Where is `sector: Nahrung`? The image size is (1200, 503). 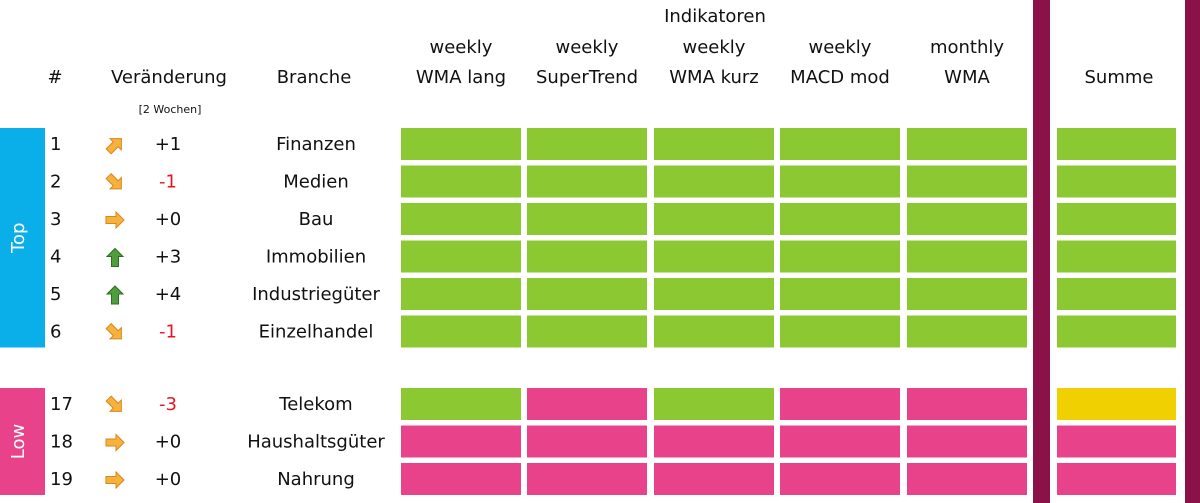
sector: Nahrung is located at coordinates (316, 479).